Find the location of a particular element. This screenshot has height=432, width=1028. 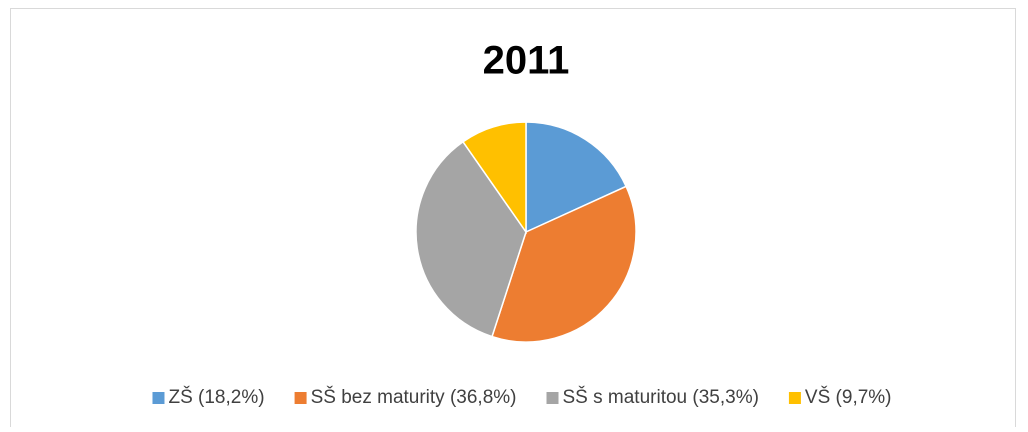

legend-label: VŠ (9,7%) is located at coordinates (848, 397).